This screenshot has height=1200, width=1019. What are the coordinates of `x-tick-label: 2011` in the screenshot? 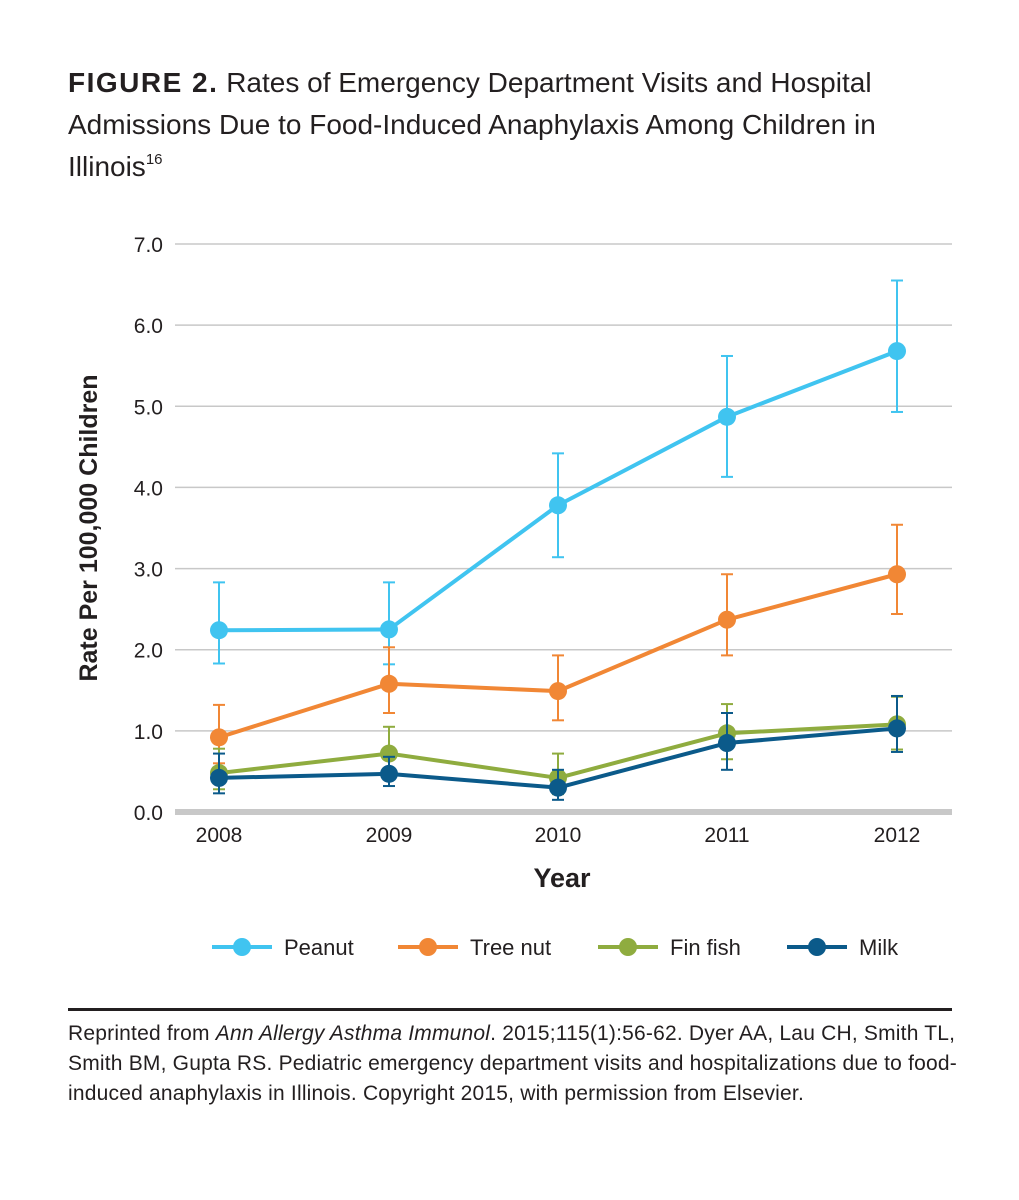 It's located at (726, 835).